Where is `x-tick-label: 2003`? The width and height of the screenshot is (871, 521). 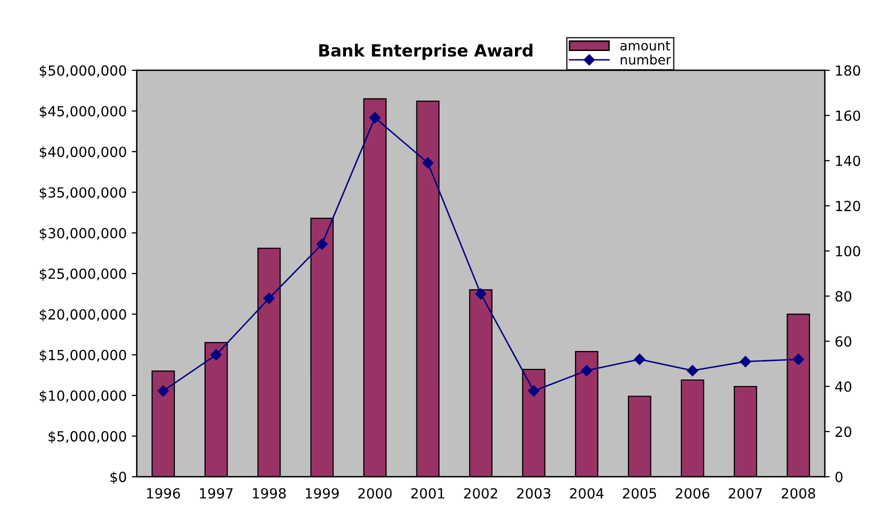 x-tick-label: 2003 is located at coordinates (533, 493).